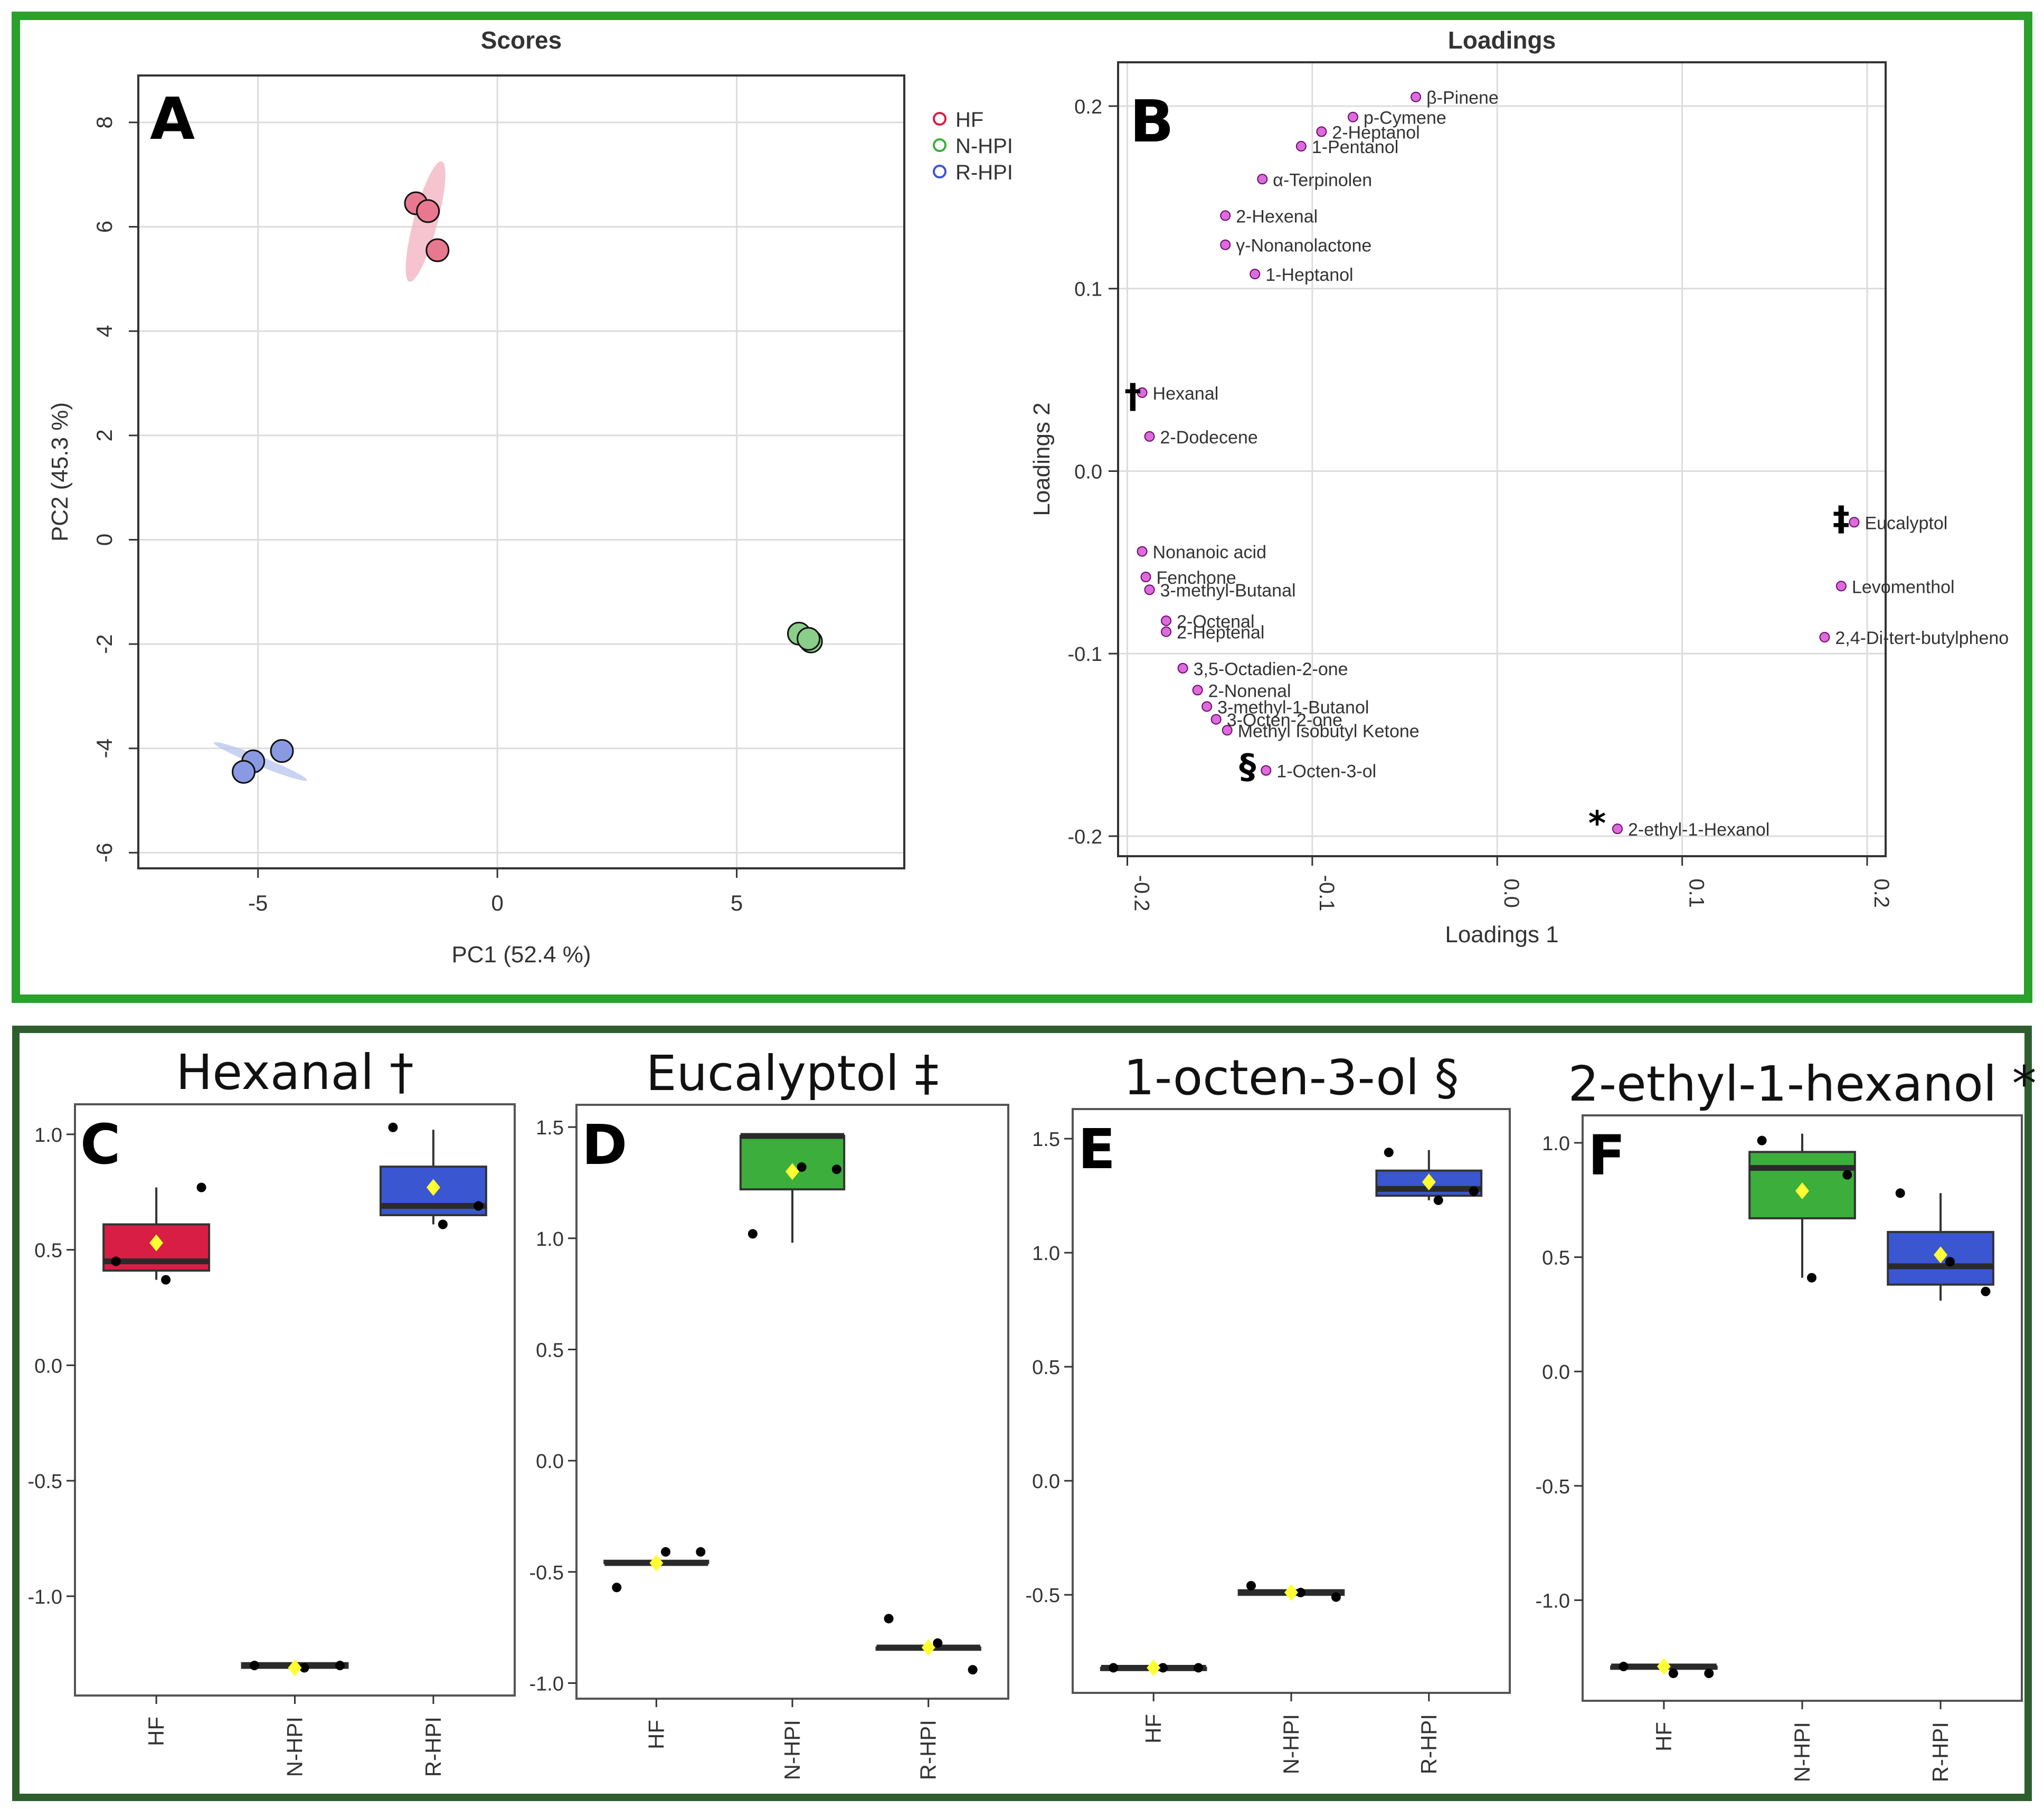 The height and width of the screenshot is (1809, 2044). What do you see at coordinates (1249, 691) in the screenshot?
I see `loading-label: 2-Nonenal` at bounding box center [1249, 691].